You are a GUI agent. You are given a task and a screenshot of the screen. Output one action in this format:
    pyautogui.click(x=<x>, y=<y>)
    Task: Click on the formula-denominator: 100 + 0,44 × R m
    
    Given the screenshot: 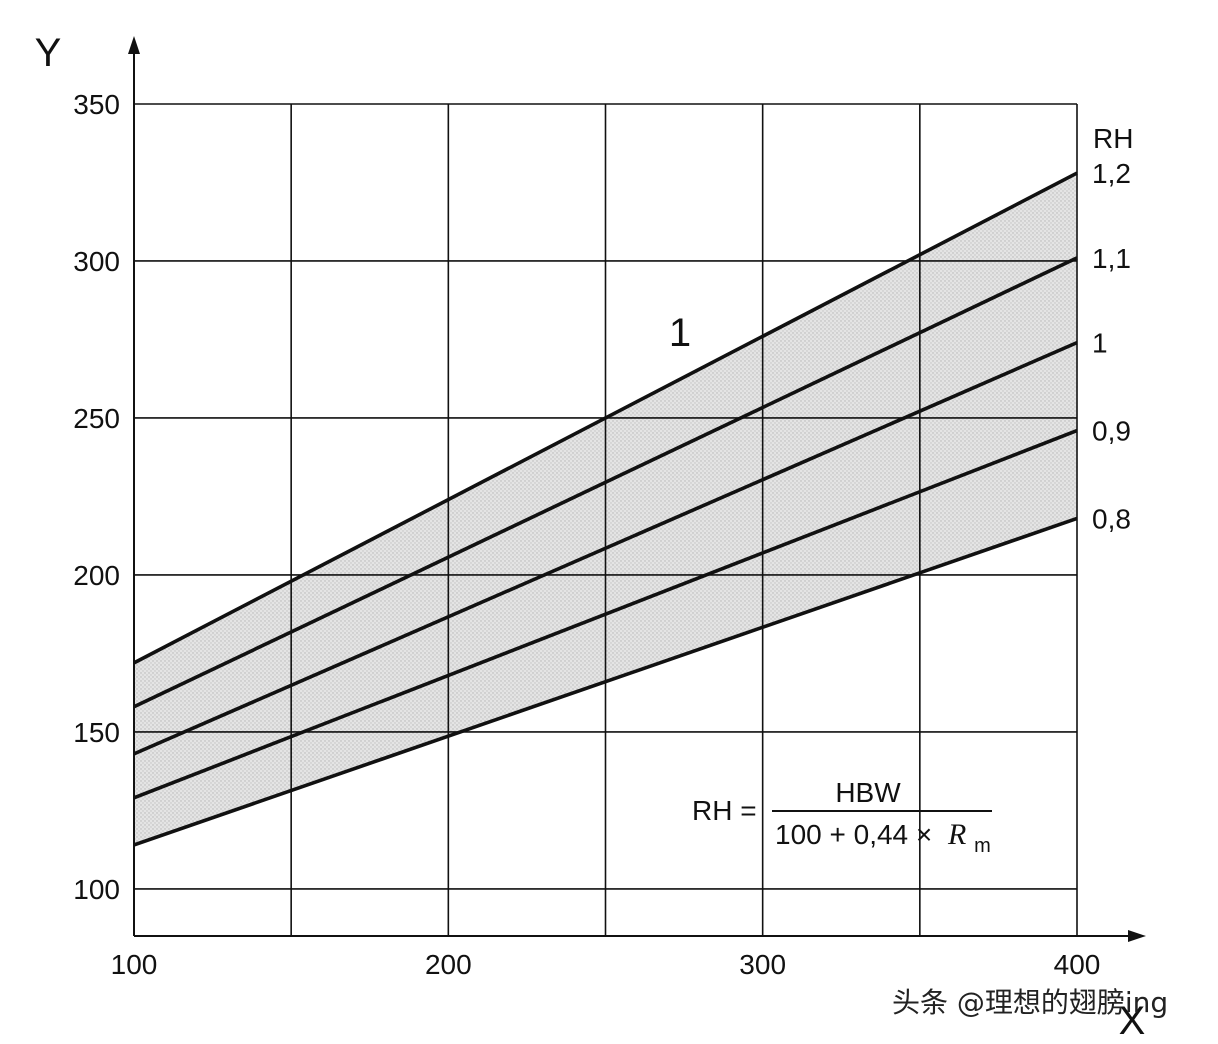 What is the action you would take?
    pyautogui.click(x=883, y=837)
    